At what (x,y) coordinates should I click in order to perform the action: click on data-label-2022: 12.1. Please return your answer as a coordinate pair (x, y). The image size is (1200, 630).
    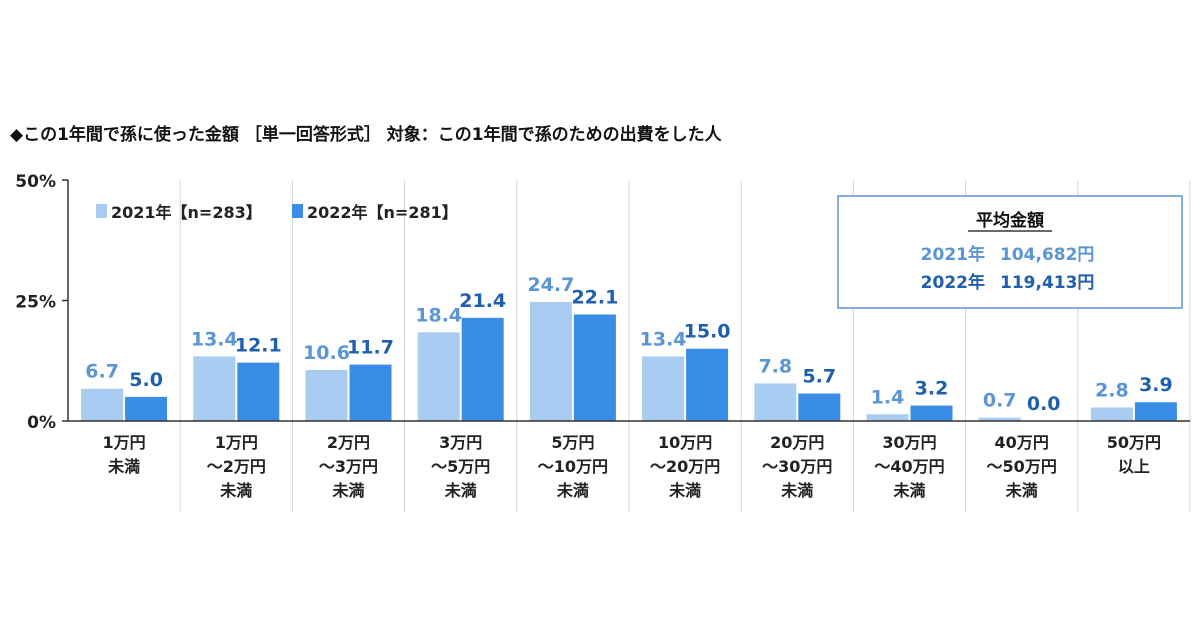
    Looking at the image, I should click on (258, 346).